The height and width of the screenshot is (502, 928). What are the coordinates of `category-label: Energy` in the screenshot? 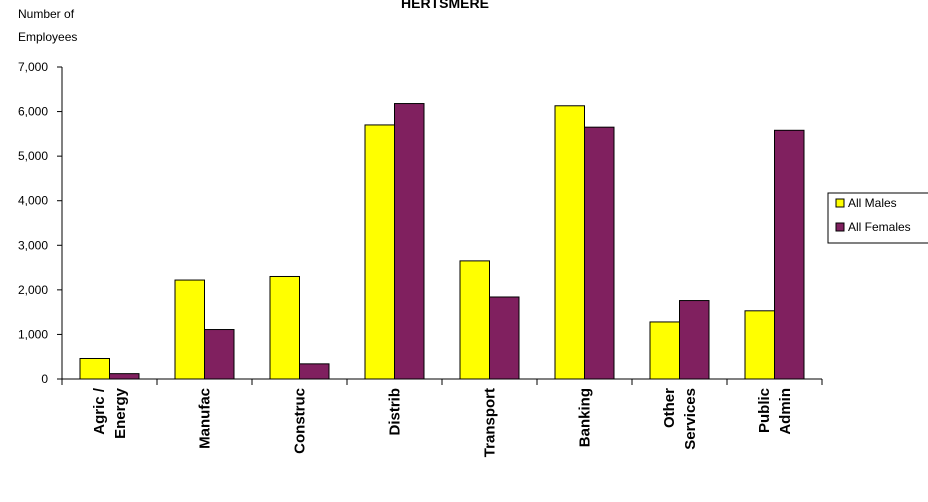 It's located at (120, 413).